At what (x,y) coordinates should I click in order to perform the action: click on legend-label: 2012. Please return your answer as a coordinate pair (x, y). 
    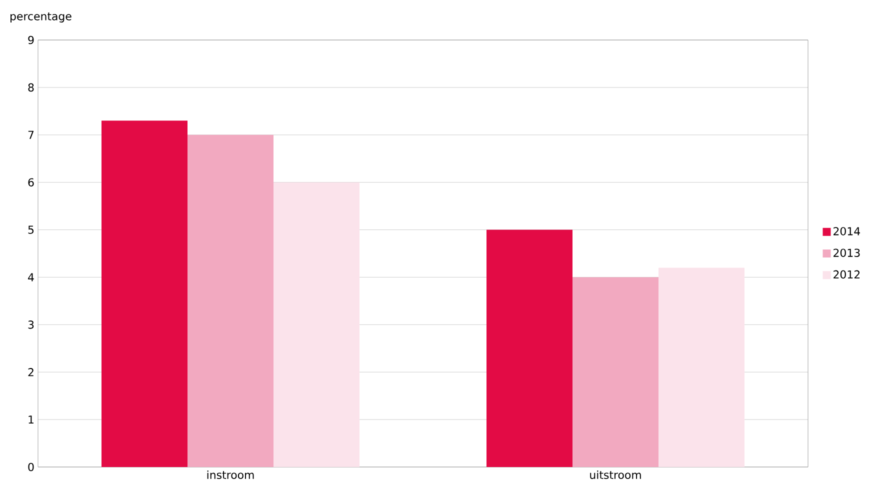
    Looking at the image, I should click on (847, 274).